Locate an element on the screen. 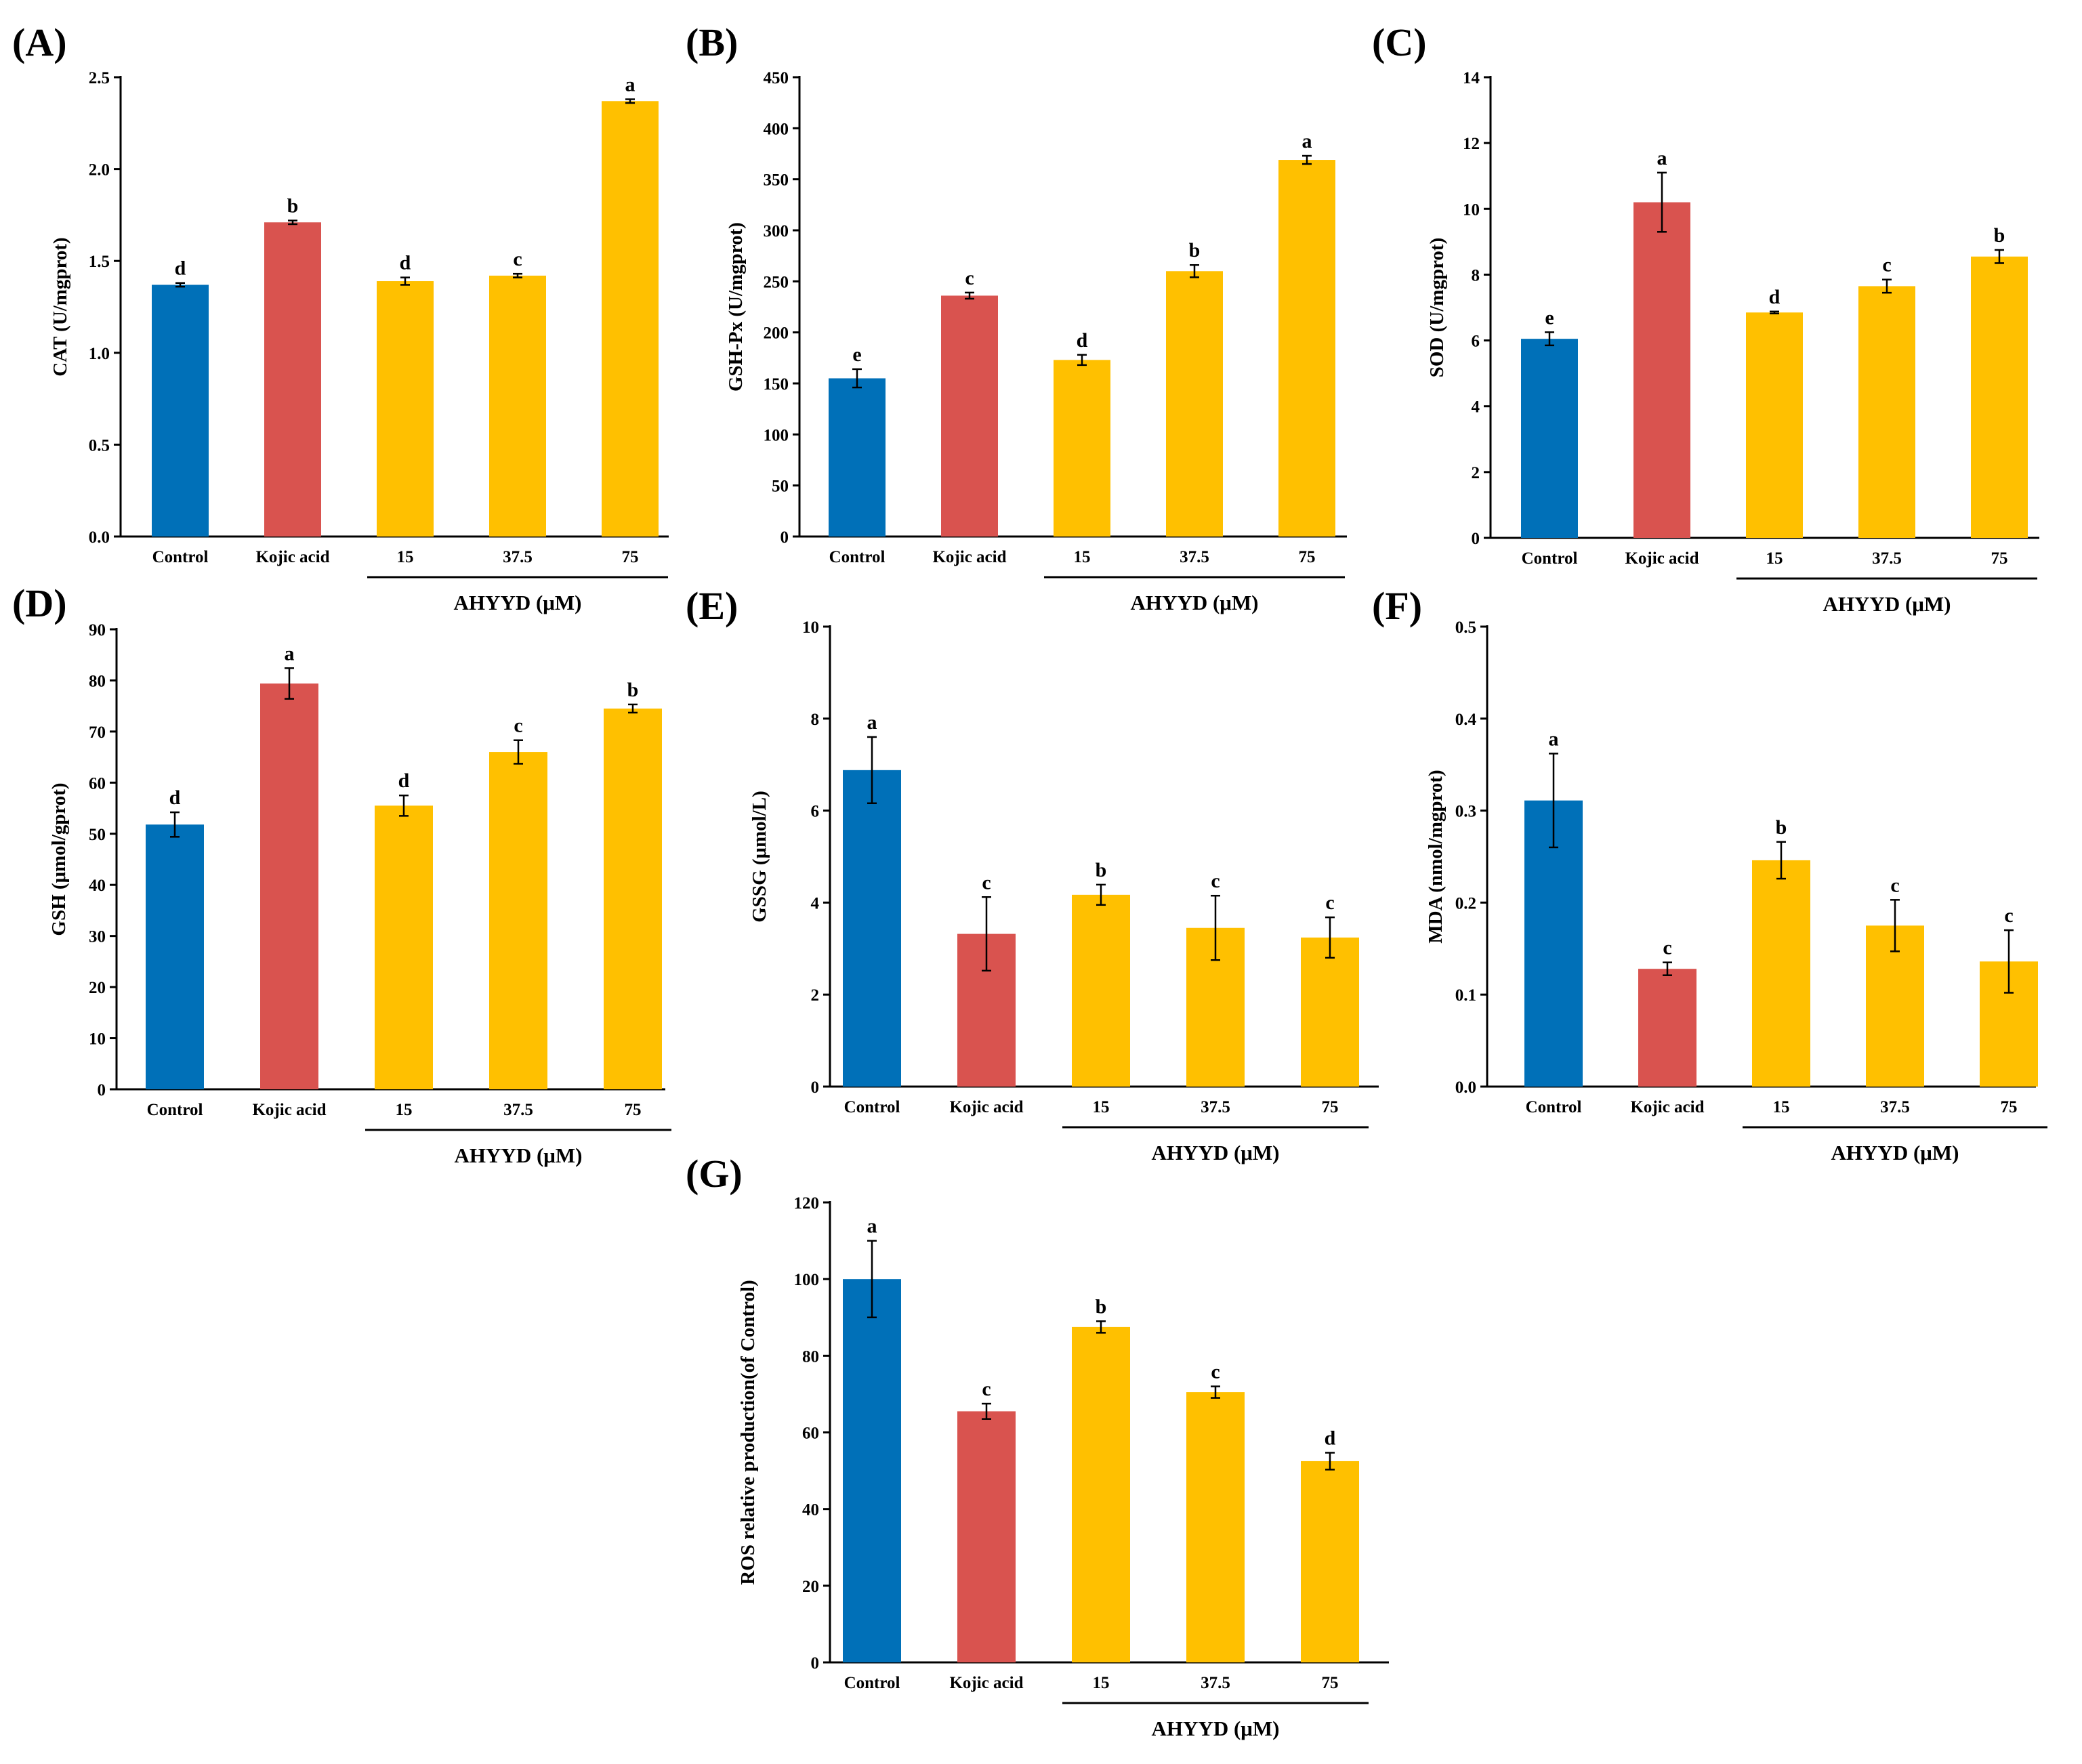 The image size is (2082, 1764). y-tick-label: 60 is located at coordinates (811, 1434).